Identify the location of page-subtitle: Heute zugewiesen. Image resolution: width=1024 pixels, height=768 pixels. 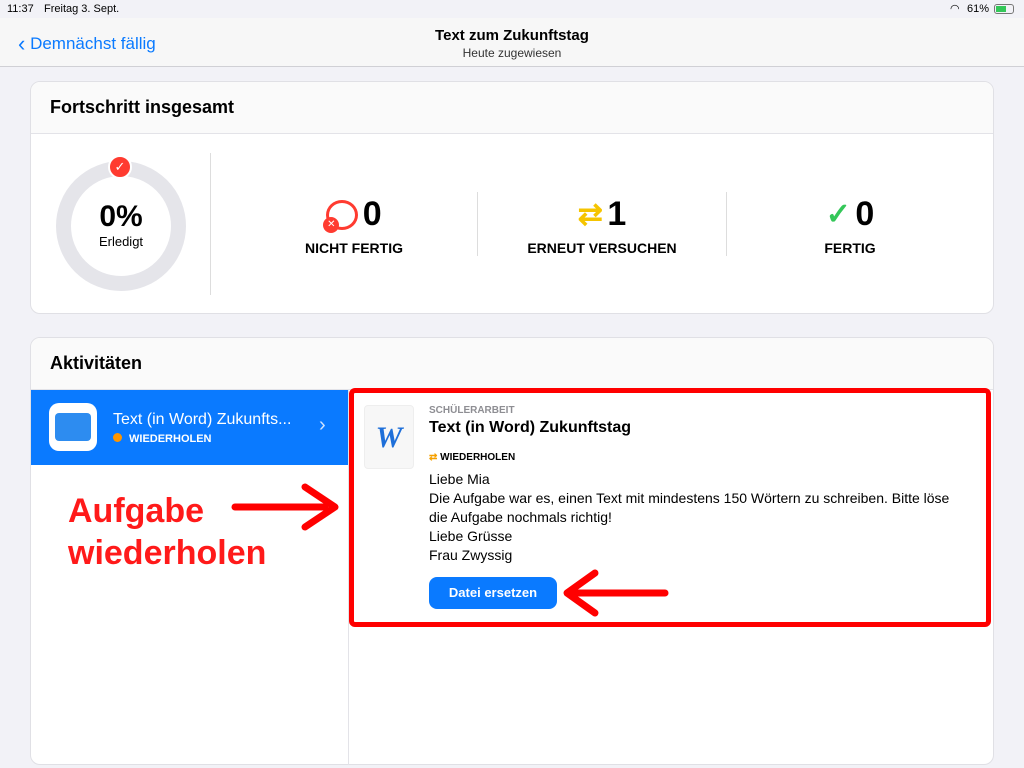
(512, 53).